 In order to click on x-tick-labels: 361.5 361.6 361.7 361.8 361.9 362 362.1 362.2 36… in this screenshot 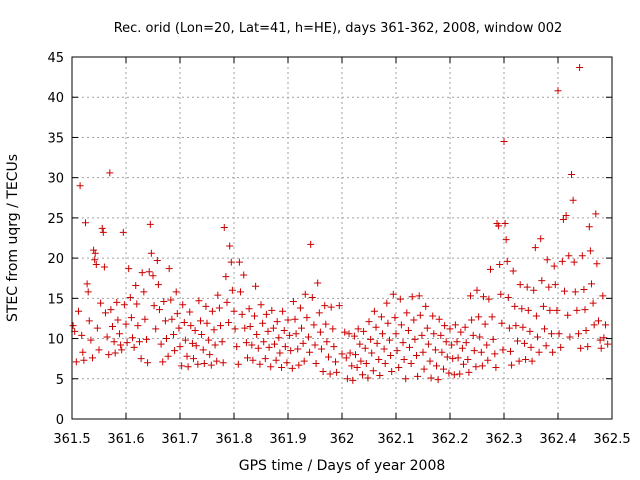, I will do `click(341, 439)`.